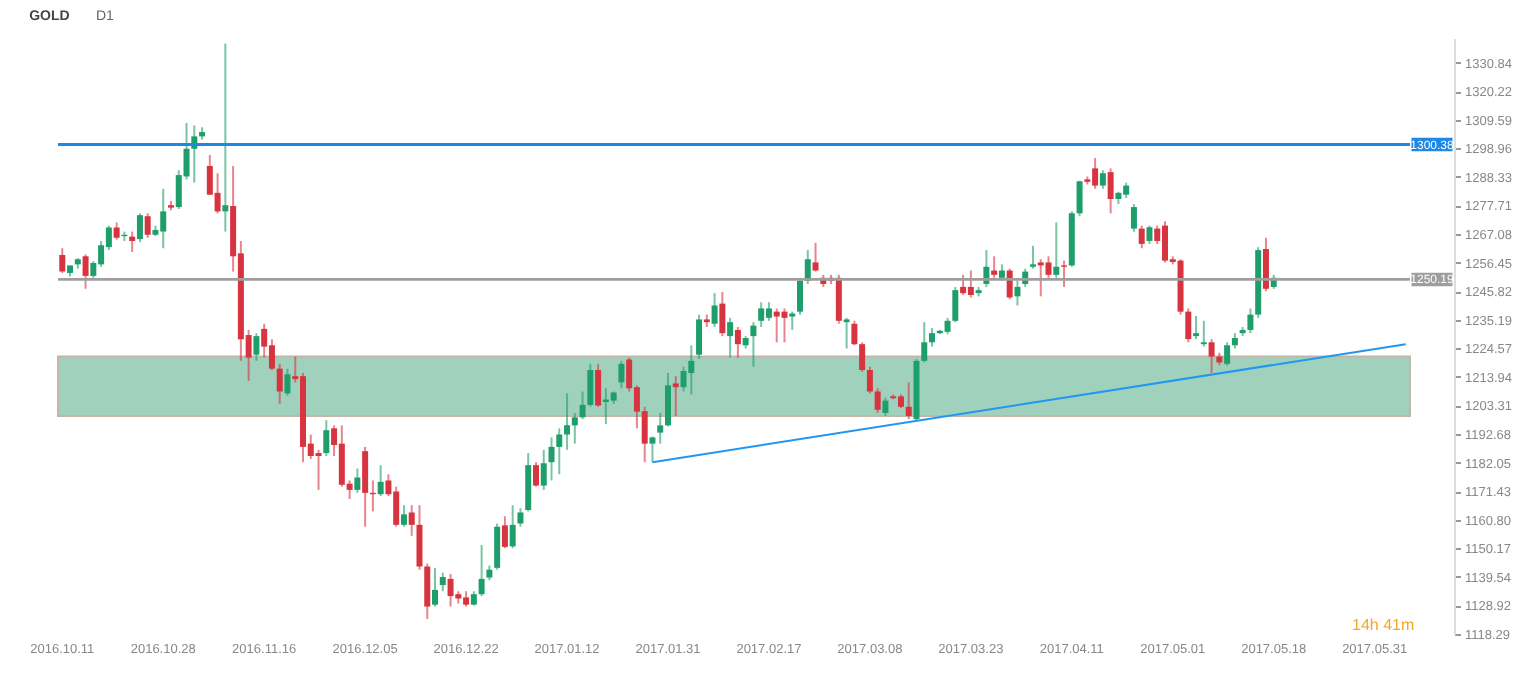 This screenshot has width=1520, height=684. Describe the element at coordinates (1383, 625) in the screenshot. I see `annotation: 14h 41m` at that location.